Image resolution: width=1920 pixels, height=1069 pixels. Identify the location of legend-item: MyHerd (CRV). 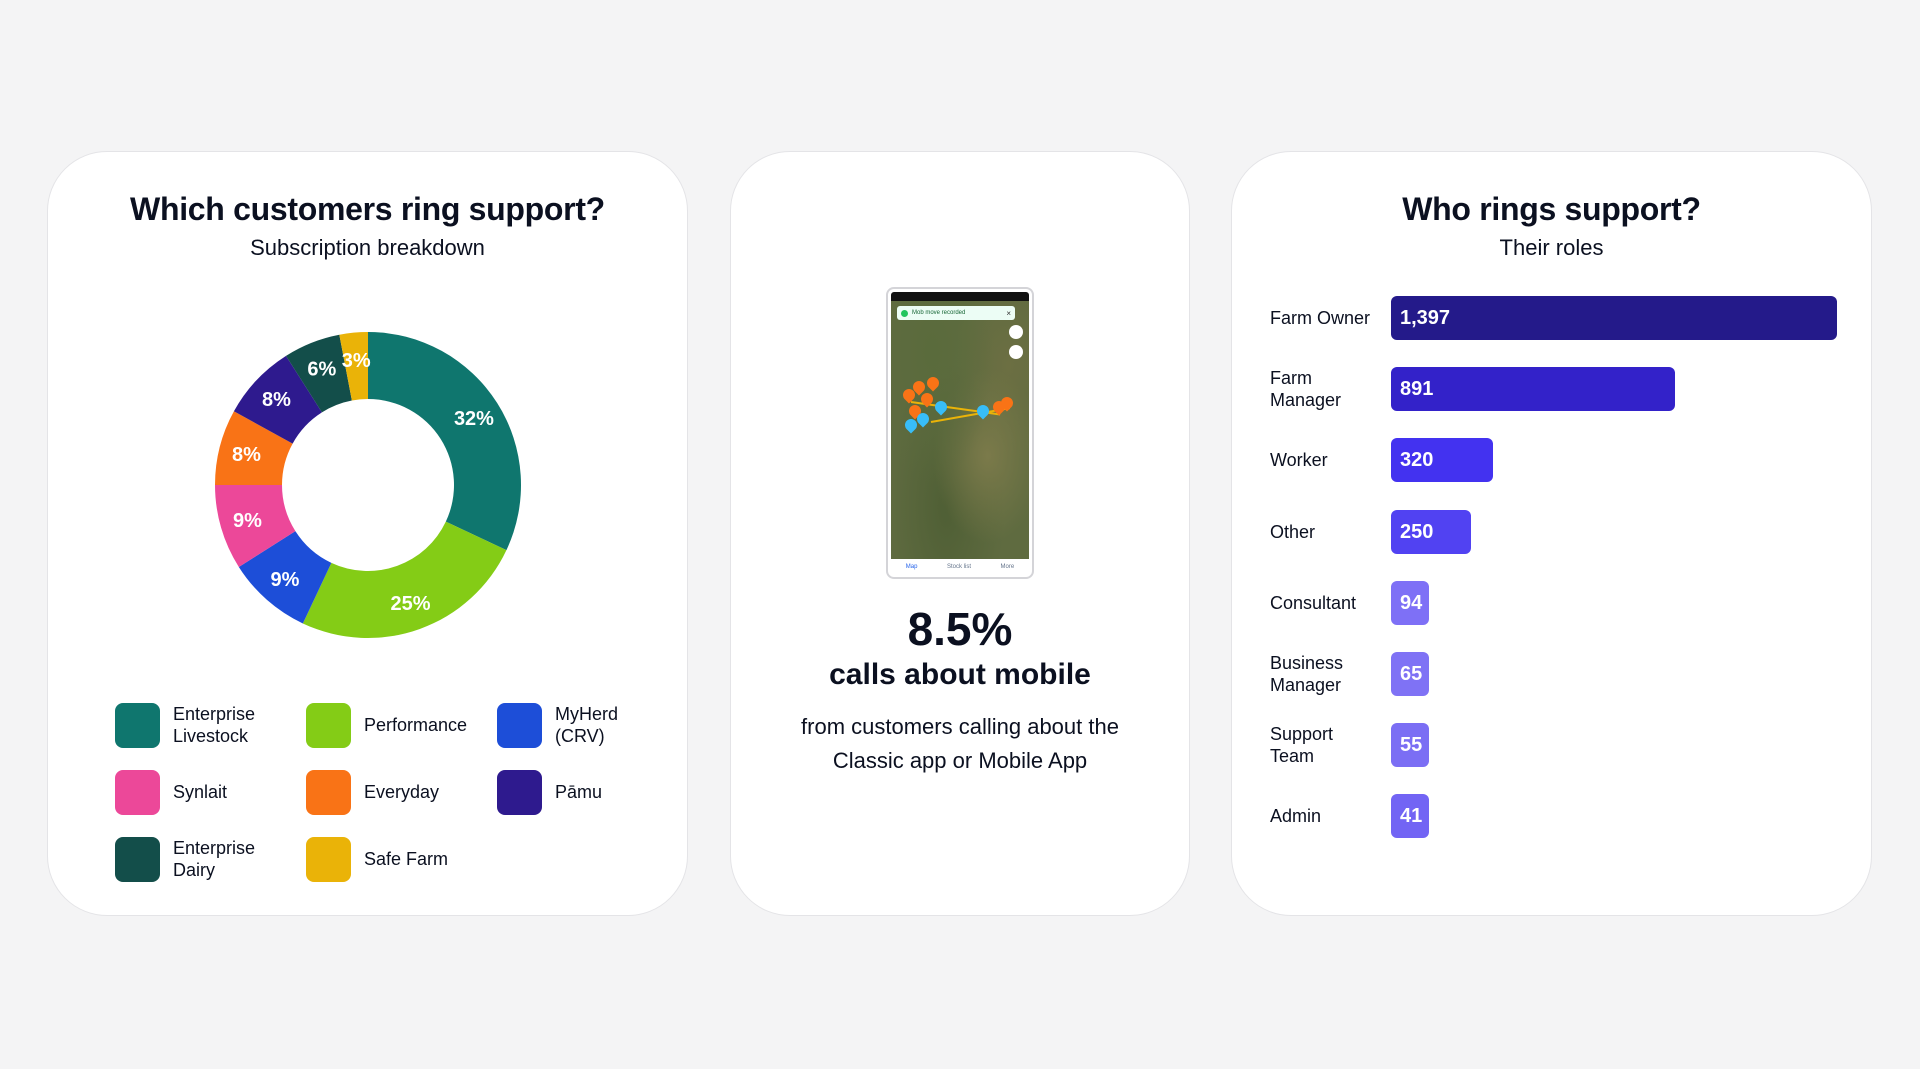
(592, 725).